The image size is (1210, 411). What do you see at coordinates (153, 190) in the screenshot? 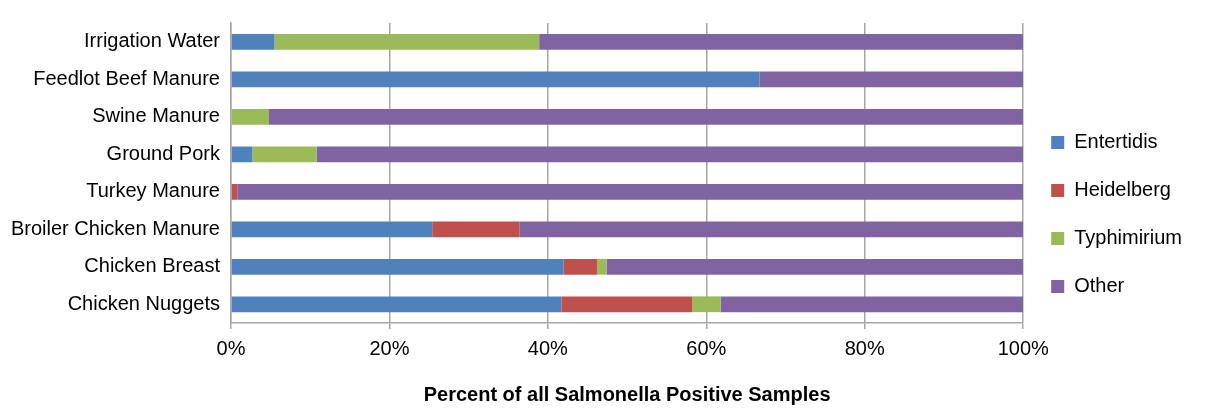
I see `y-tick-label: Turkey Manure` at bounding box center [153, 190].